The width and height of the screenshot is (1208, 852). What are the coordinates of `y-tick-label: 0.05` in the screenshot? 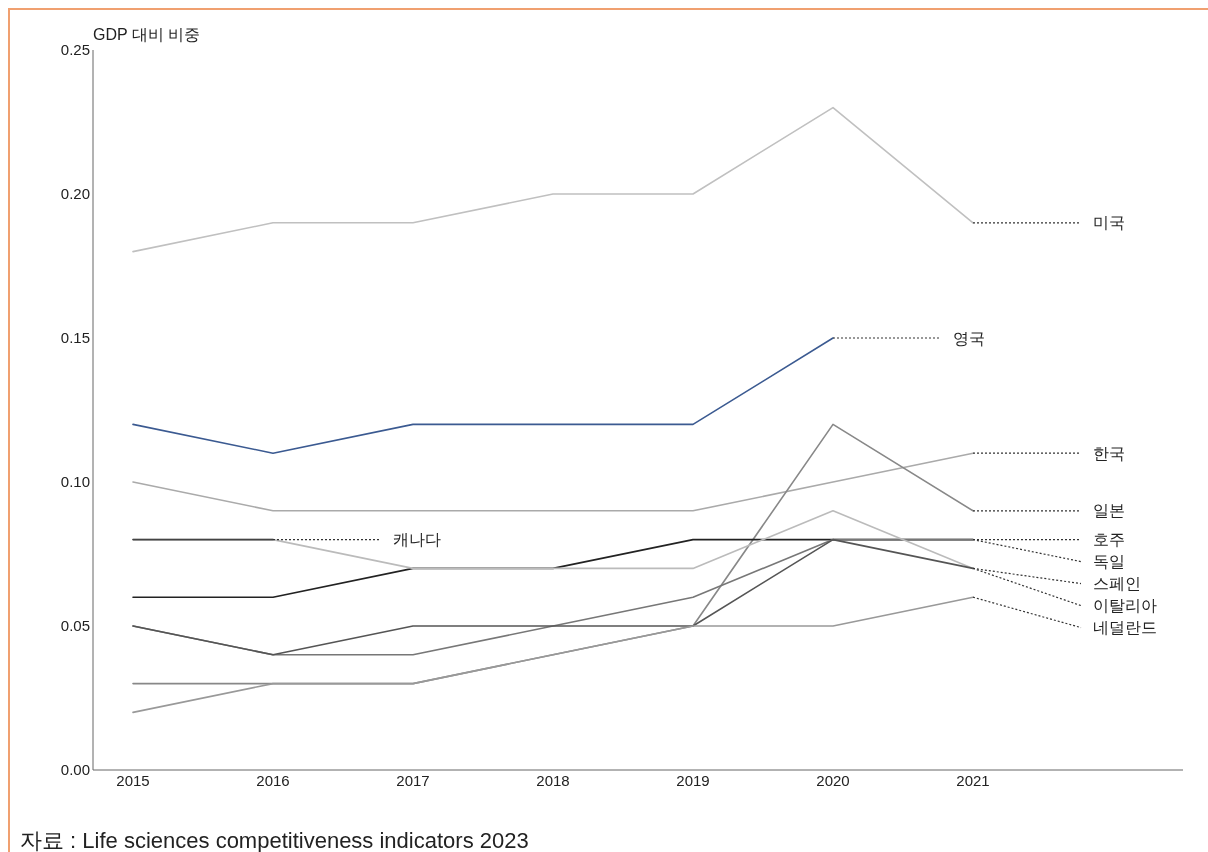 It's located at (75, 626).